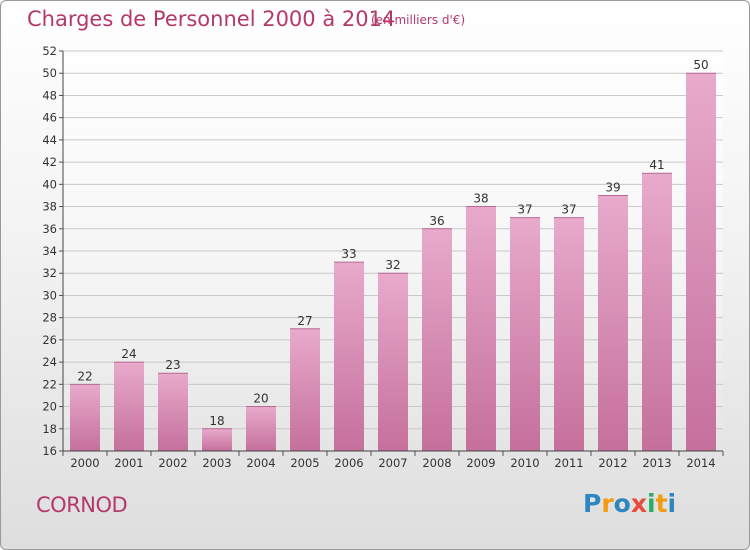  What do you see at coordinates (49, 429) in the screenshot?
I see `y-tick-label: 18` at bounding box center [49, 429].